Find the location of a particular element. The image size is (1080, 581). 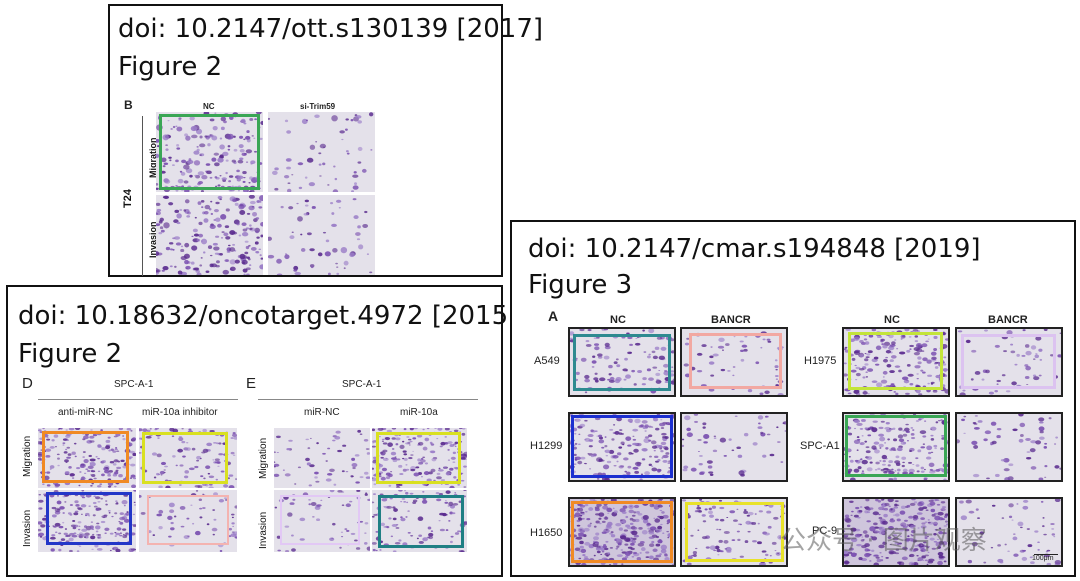

micrograph-e-mir10a-invasion is located at coordinates (419, 521).